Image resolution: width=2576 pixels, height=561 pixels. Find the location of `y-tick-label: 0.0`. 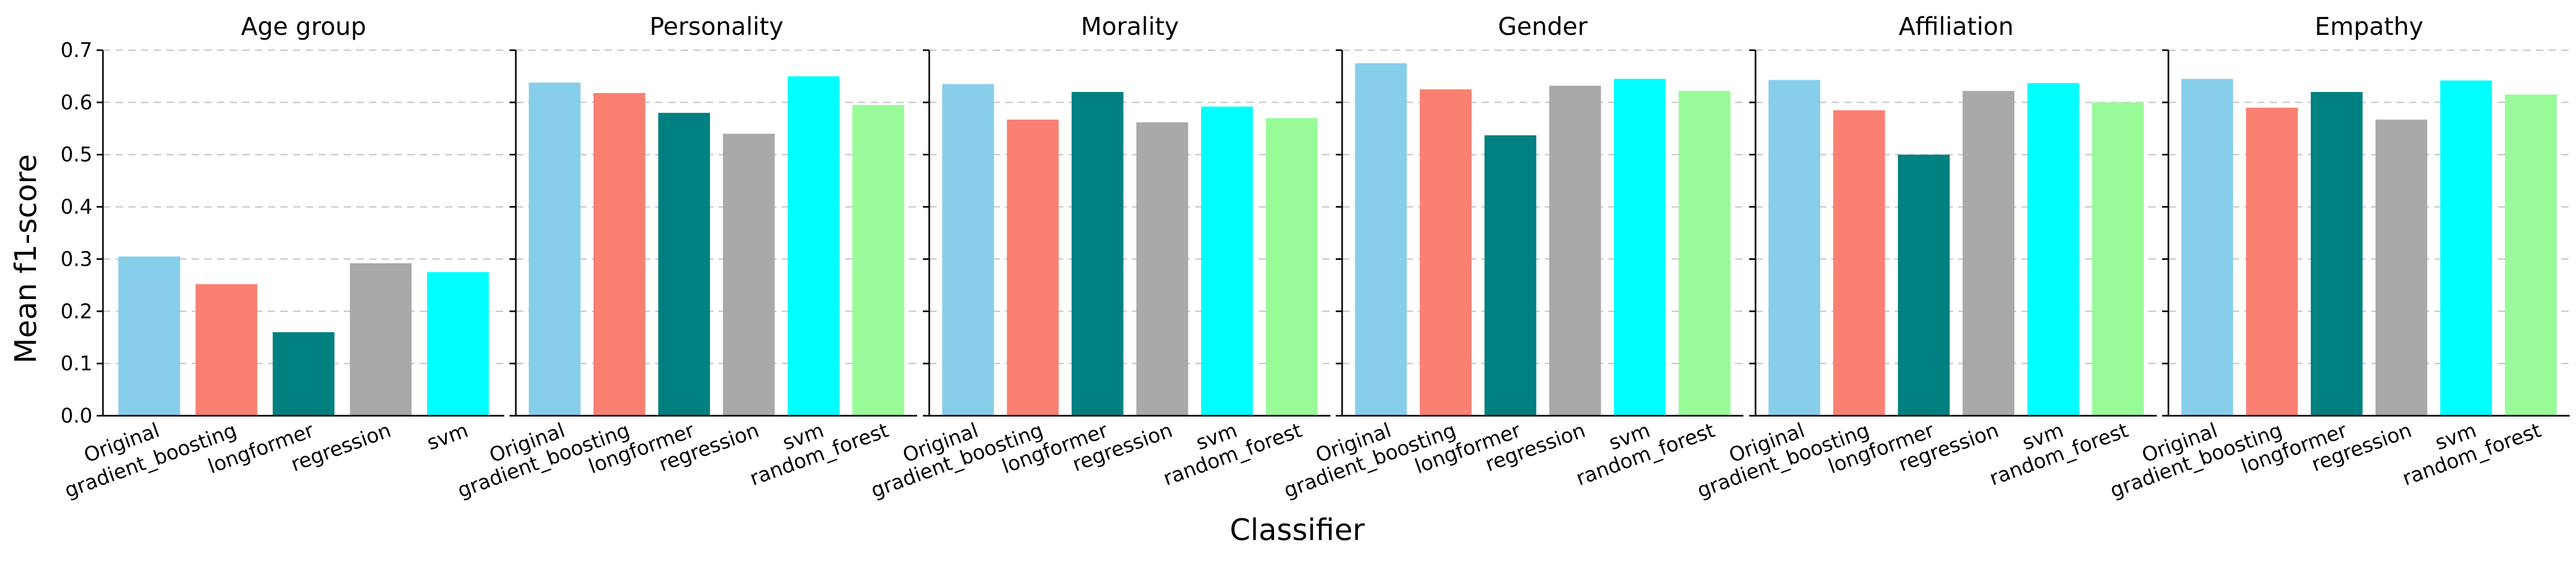

y-tick-label: 0.0 is located at coordinates (76, 415).